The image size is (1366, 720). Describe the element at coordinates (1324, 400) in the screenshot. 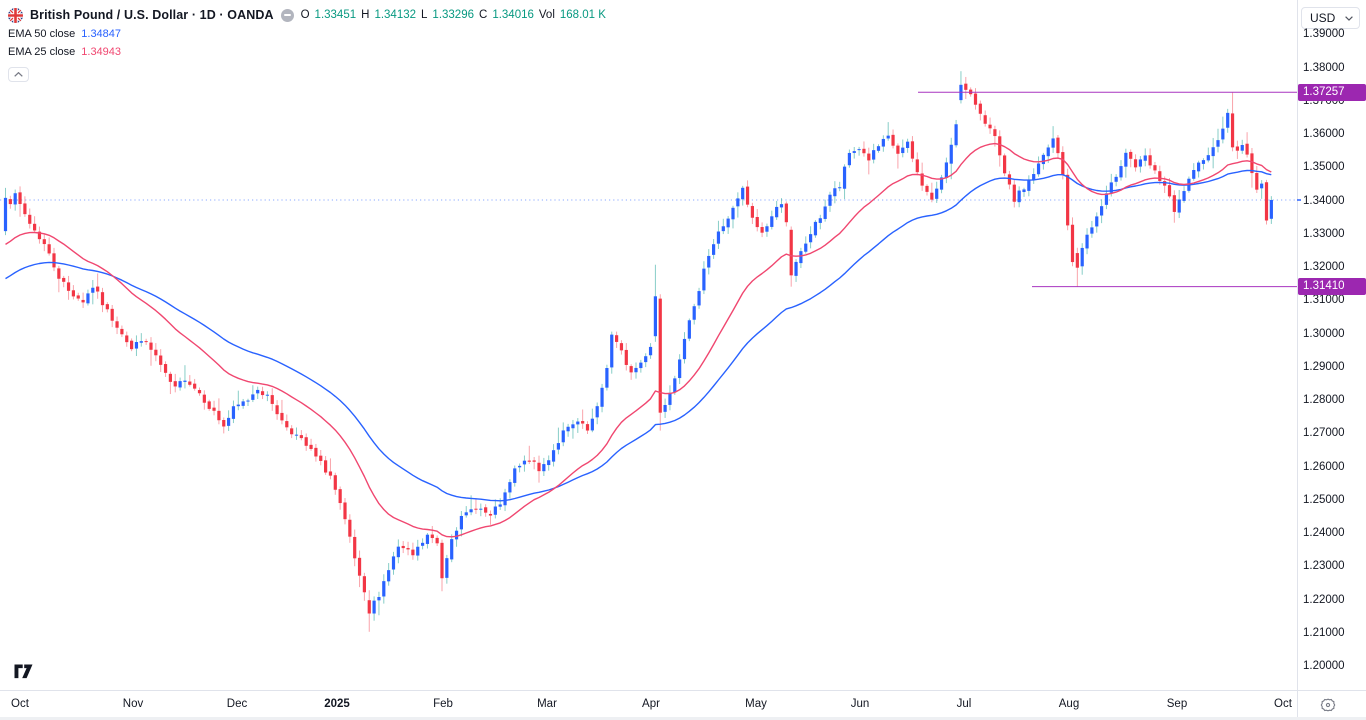

I see `price-axis-label: 1.28000` at that location.